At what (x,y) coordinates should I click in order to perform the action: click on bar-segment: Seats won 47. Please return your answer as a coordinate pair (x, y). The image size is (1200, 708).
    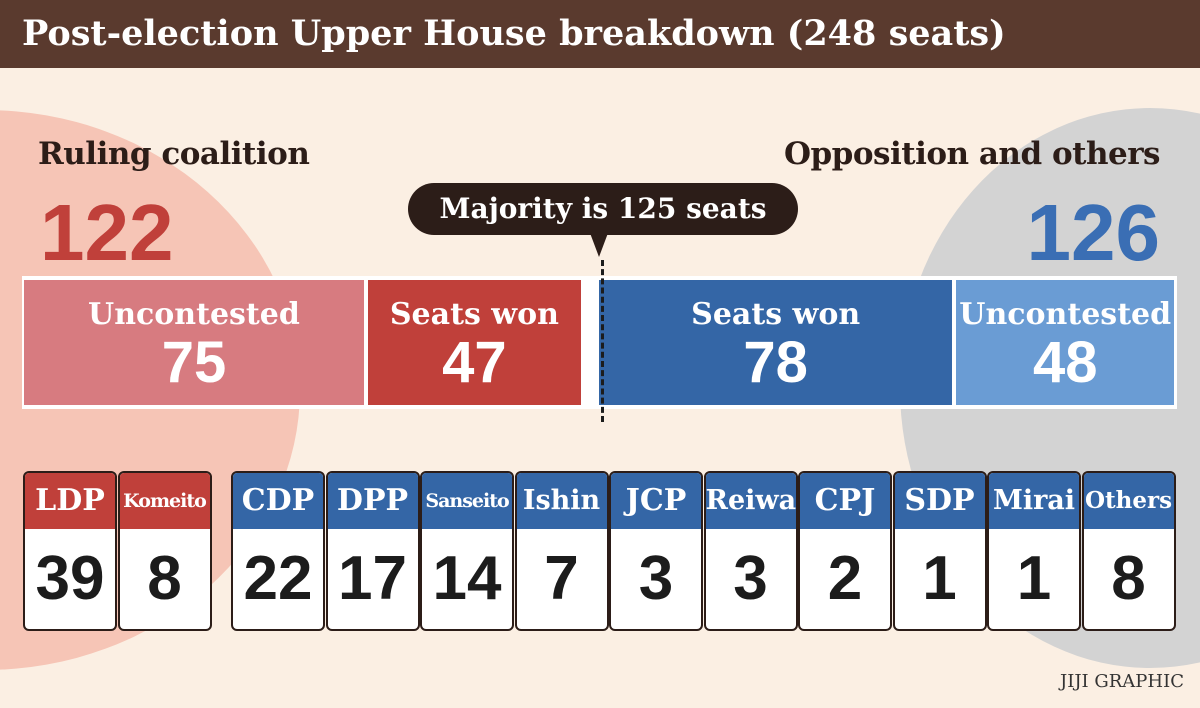
    Looking at the image, I should click on (474, 342).